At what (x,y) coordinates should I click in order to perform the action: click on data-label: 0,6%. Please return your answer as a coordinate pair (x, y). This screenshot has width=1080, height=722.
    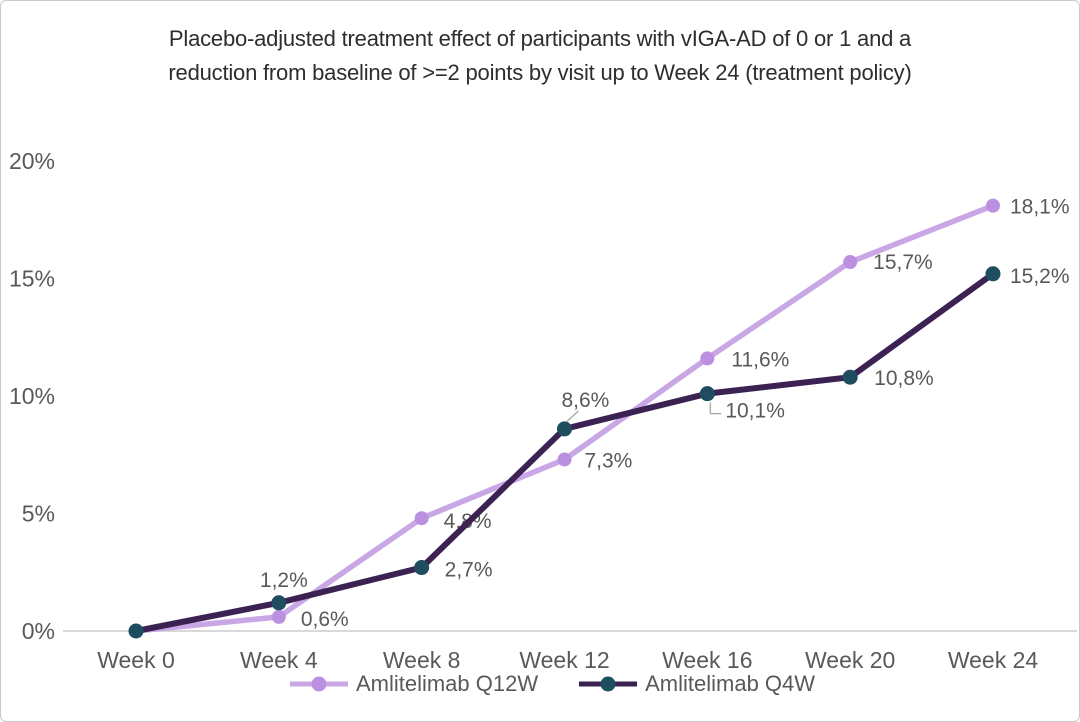
    Looking at the image, I should click on (325, 619).